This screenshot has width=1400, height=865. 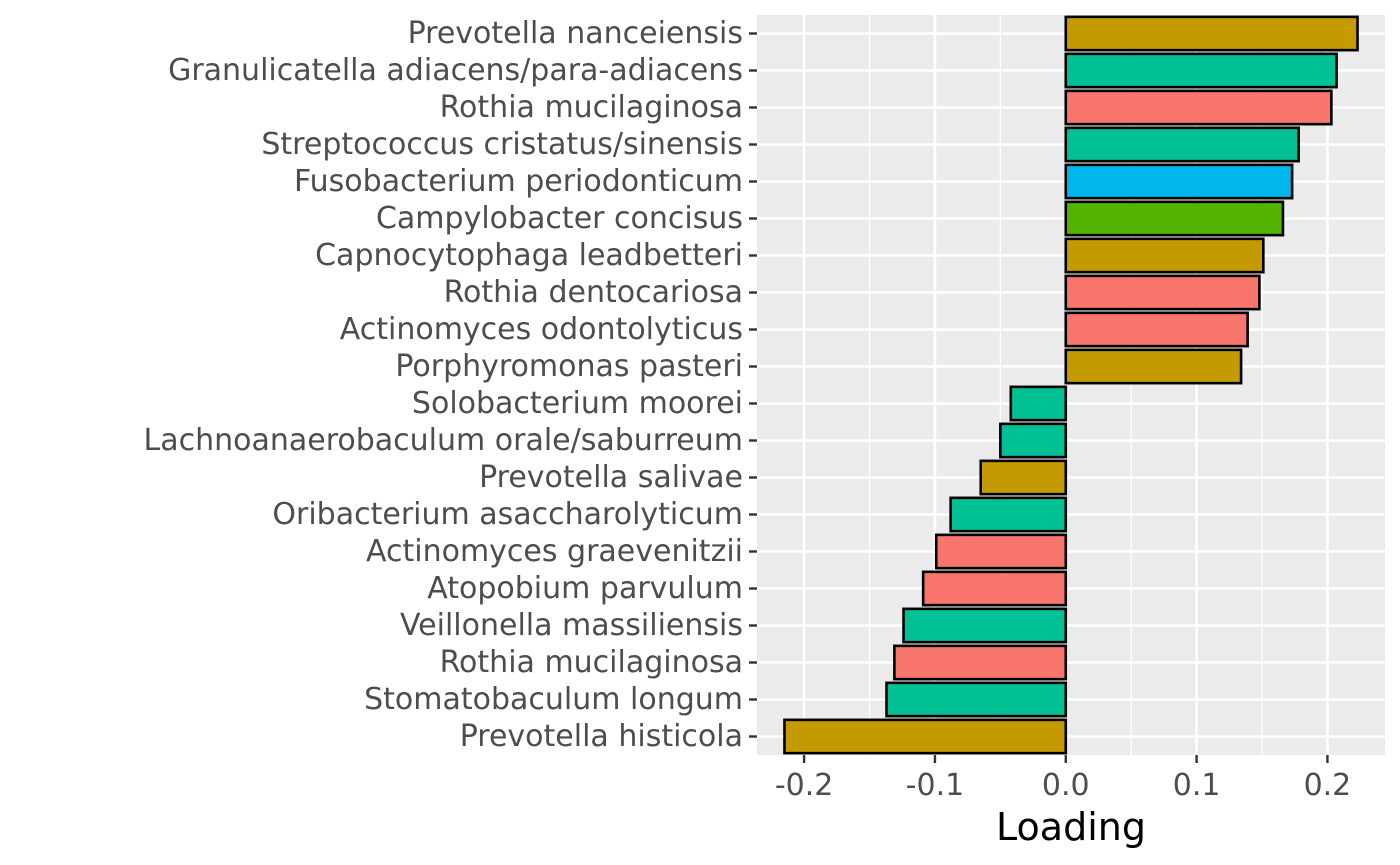 I want to click on x-tick-label: -0.1, so click(x=935, y=785).